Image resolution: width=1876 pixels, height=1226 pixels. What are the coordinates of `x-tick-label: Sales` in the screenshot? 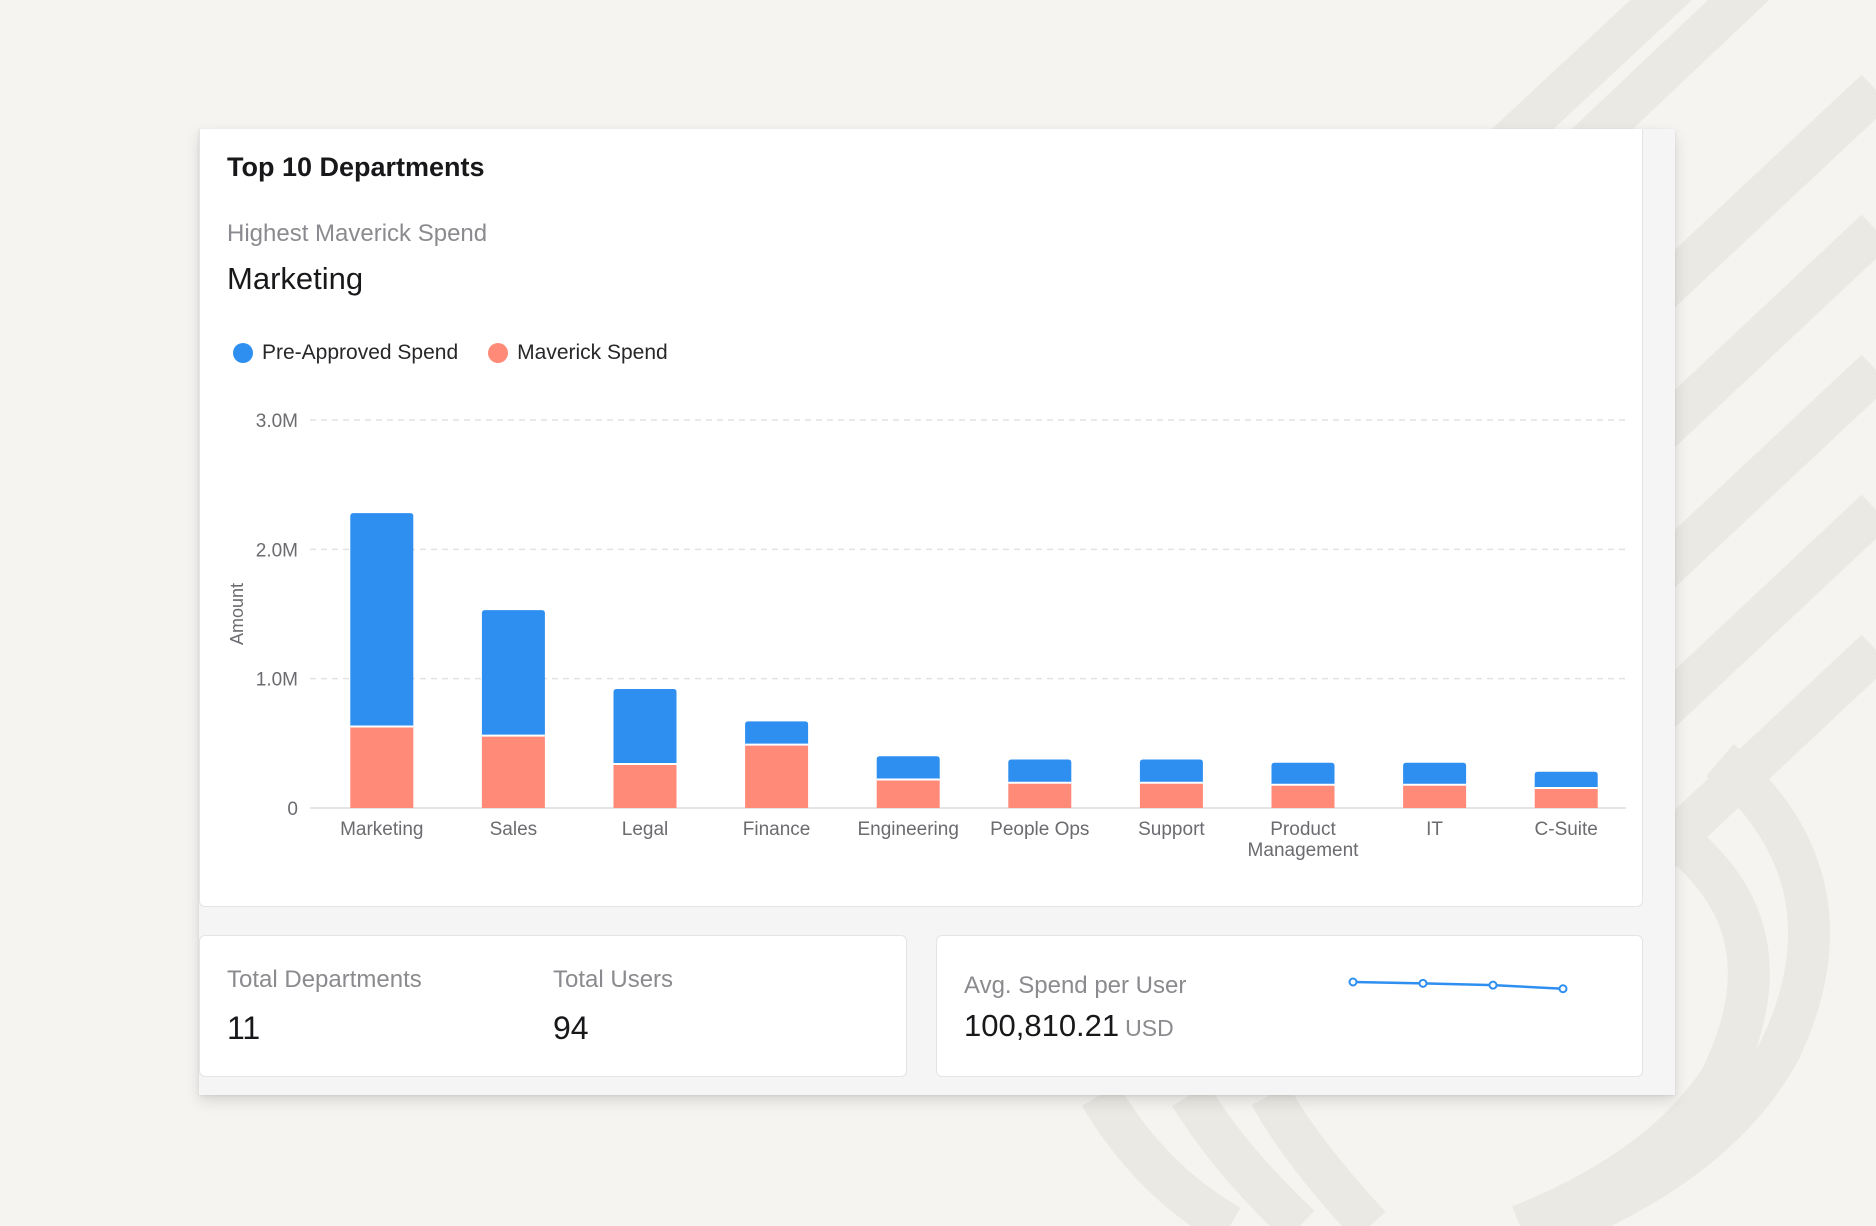 It's located at (514, 829).